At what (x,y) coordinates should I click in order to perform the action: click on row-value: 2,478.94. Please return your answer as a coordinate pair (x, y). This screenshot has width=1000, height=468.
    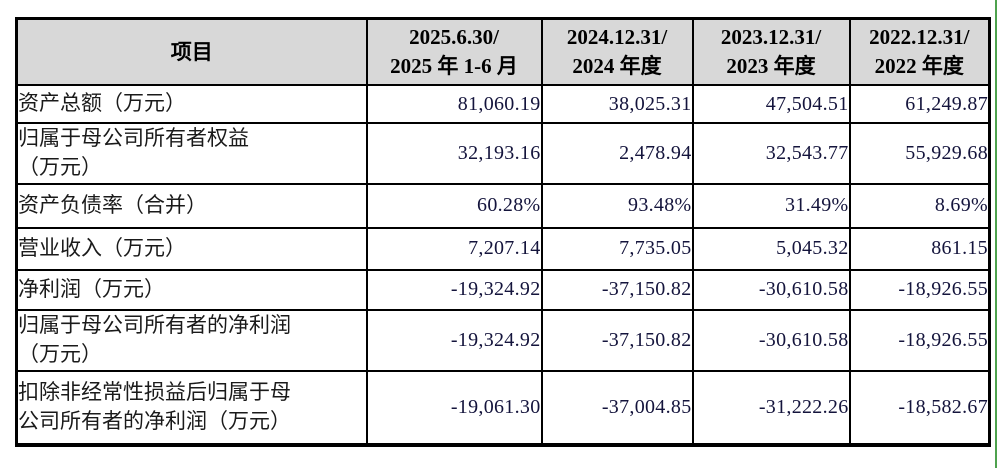
    Looking at the image, I should click on (617, 153).